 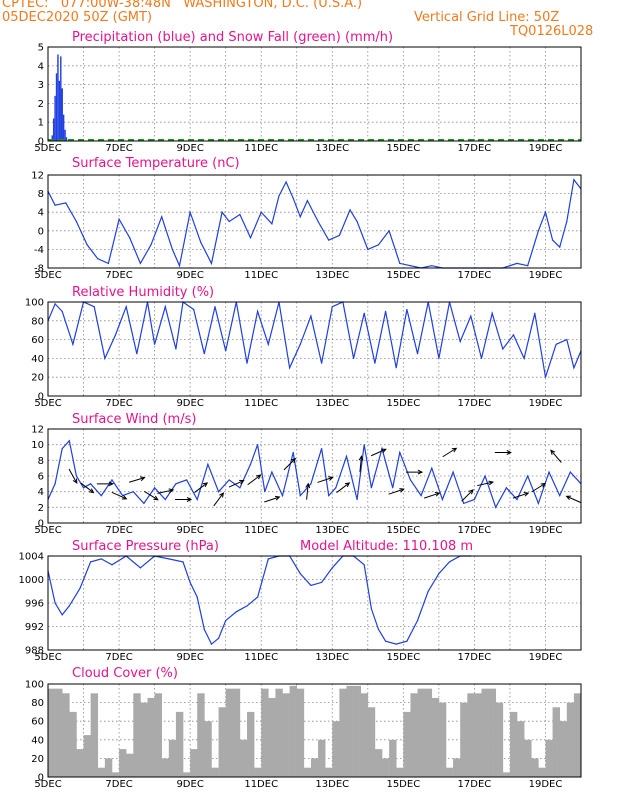 What do you see at coordinates (261, 148) in the screenshot?
I see `precip-xtick-label: 11DEC` at bounding box center [261, 148].